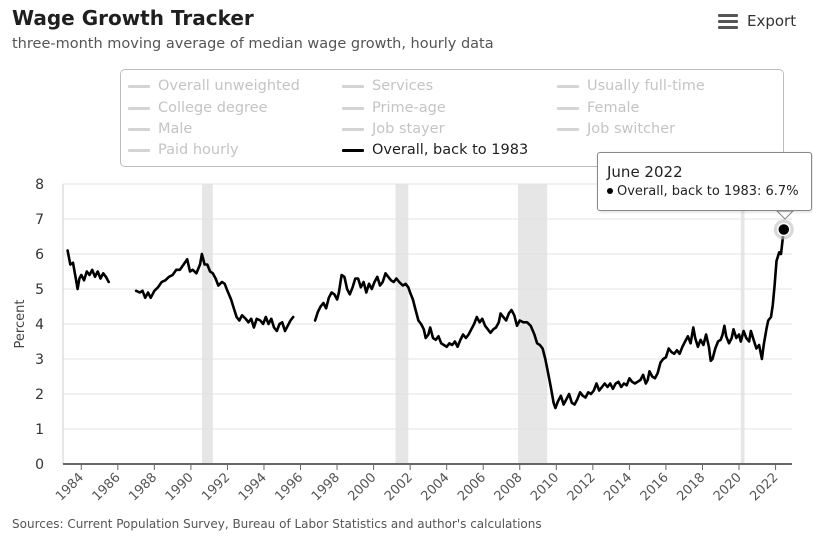  What do you see at coordinates (655, 487) in the screenshot?
I see `x-tick-label: 2016` at bounding box center [655, 487].